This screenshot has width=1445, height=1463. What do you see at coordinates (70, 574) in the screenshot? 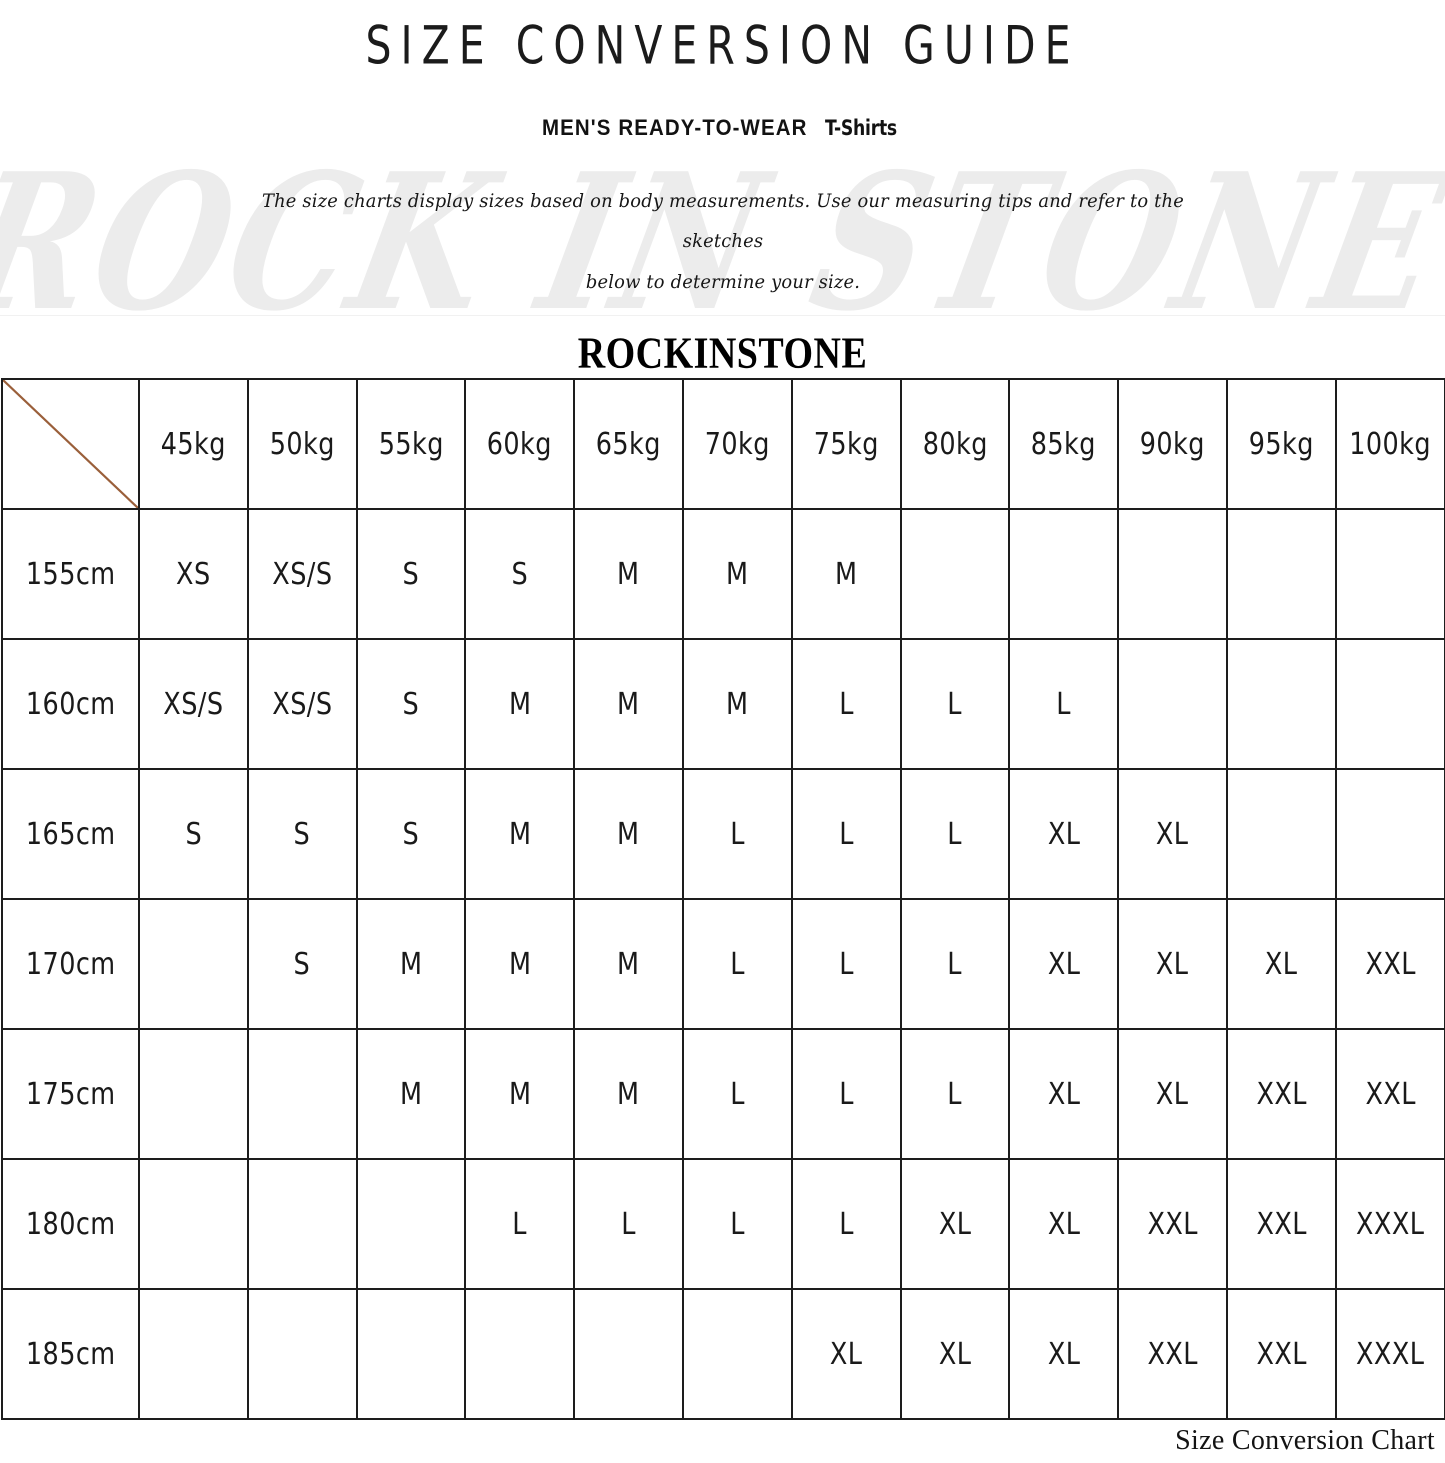
I see `row-header-label: 155cm` at bounding box center [70, 574].